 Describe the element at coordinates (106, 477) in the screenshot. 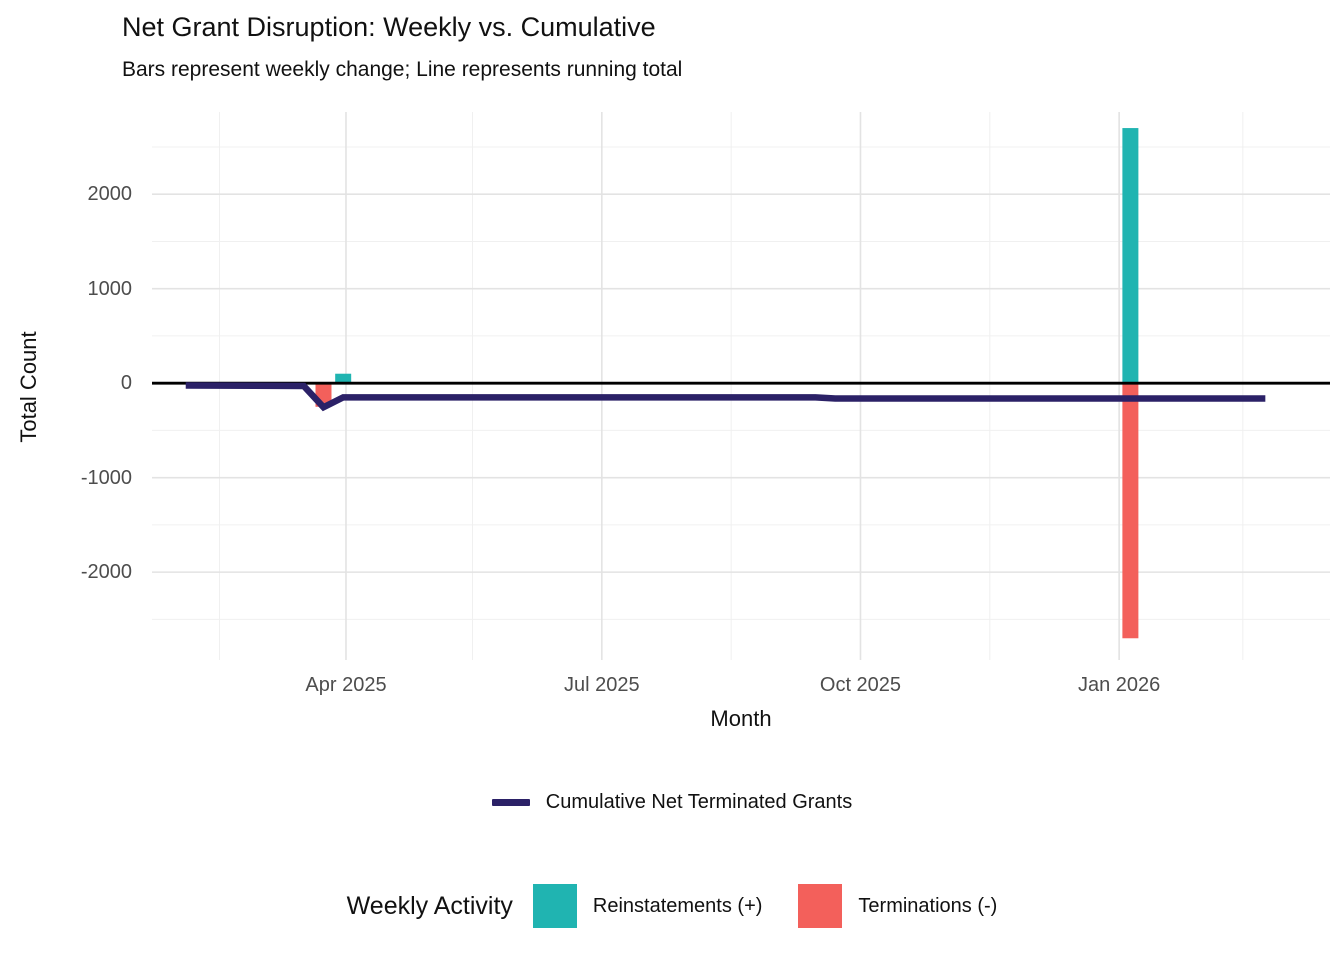

I see `y-tick-label: -1000` at that location.